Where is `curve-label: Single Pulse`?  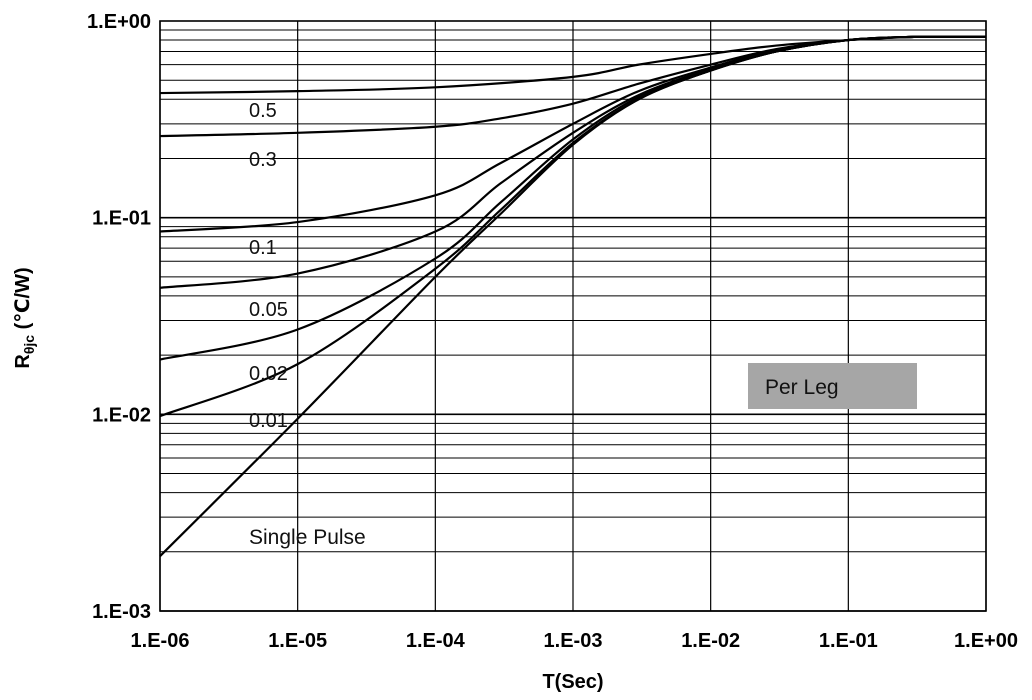
curve-label: Single Pulse is located at coordinates (307, 537).